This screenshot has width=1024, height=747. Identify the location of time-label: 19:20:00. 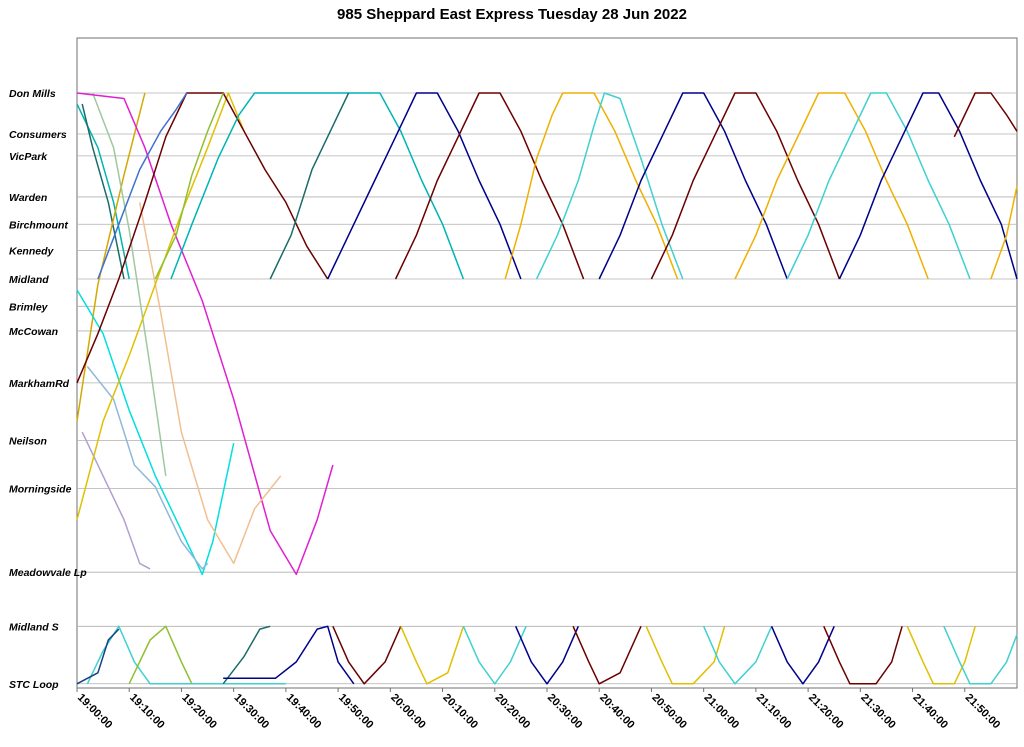
(199, 712).